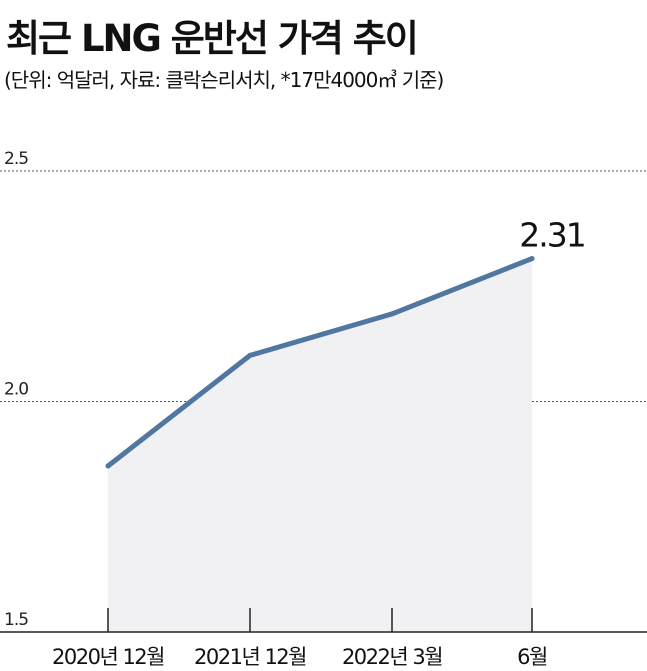  Describe the element at coordinates (212, 38) in the screenshot. I see `chart-title: 최근 LNG 운반선 가격 추이` at that location.